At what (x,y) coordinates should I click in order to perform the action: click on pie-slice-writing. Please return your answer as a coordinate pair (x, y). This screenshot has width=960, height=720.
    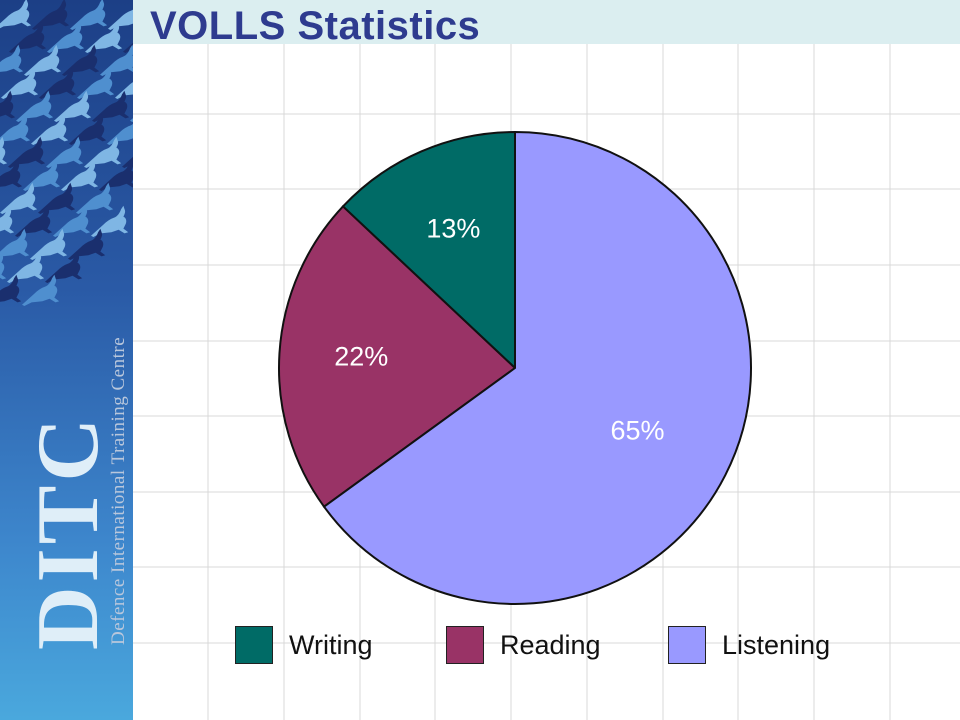
    Looking at the image, I should click on (428, 250).